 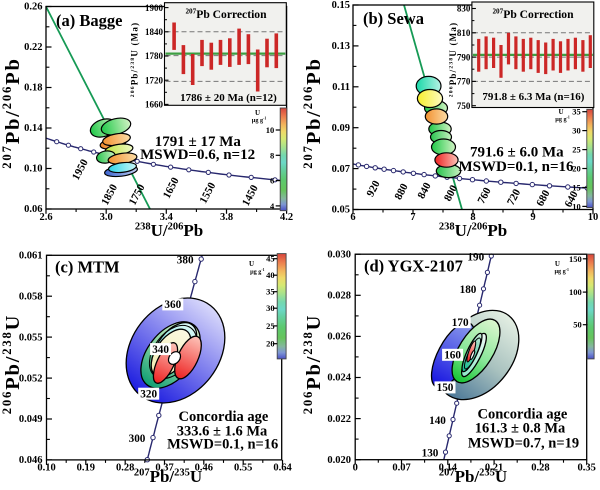 I want to click on svg-text: 0.37, so click(x=164, y=468).